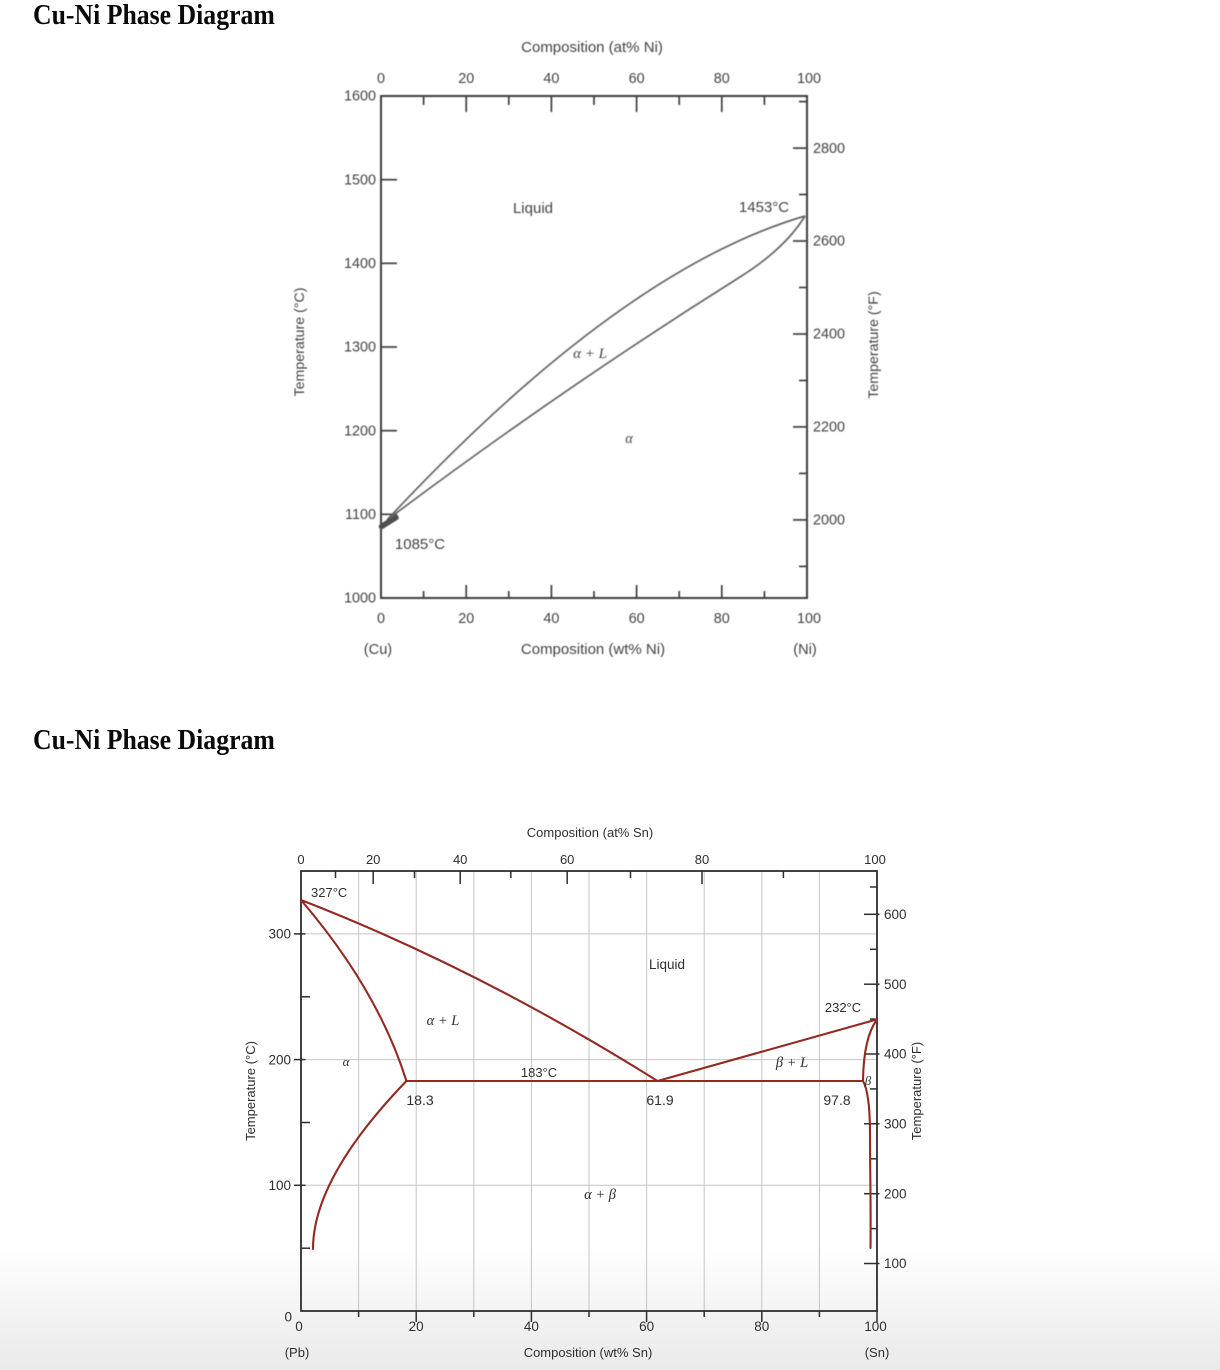 This screenshot has height=1370, width=1220. I want to click on svg-text: 2800, so click(829, 149).